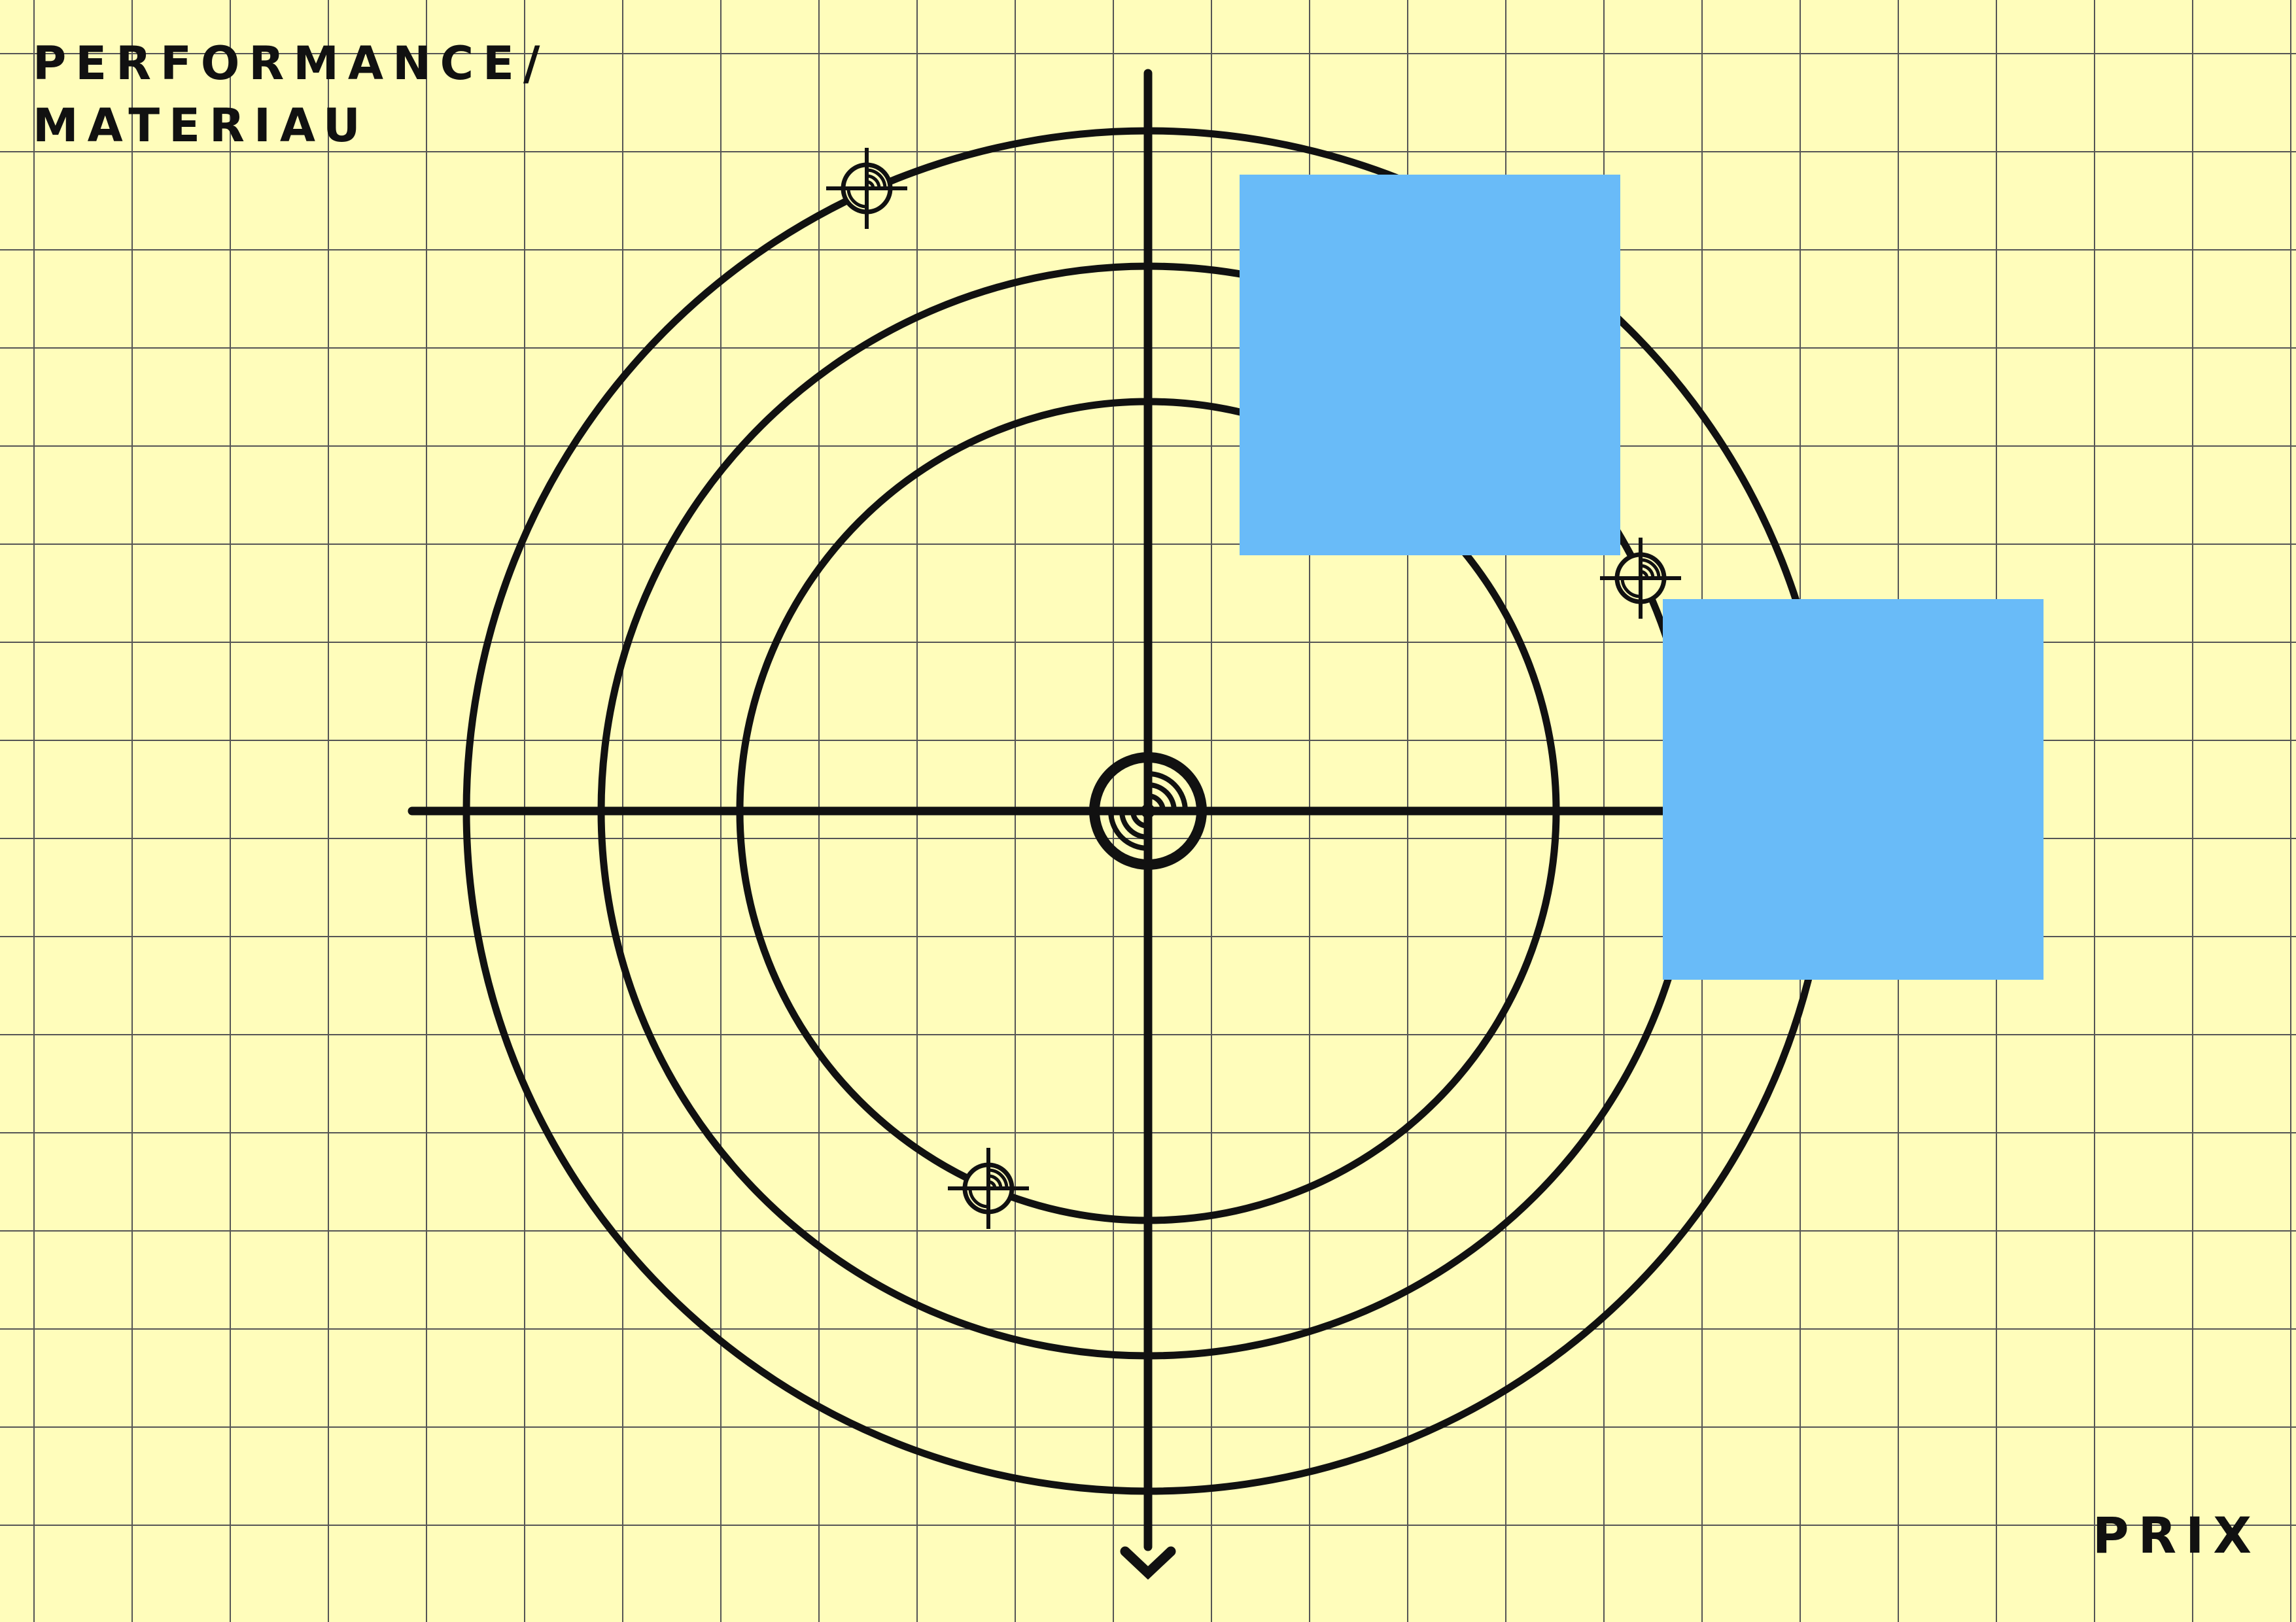  I want to click on corner-label: PRIX, so click(2176, 1535).